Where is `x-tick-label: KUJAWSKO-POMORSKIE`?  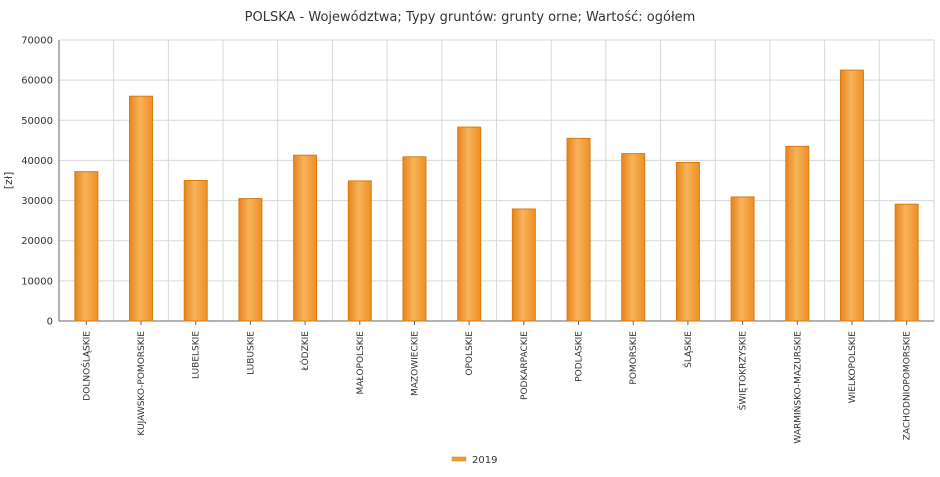
x-tick-label: KUJAWSKO-POMORSKIE is located at coordinates (142, 383).